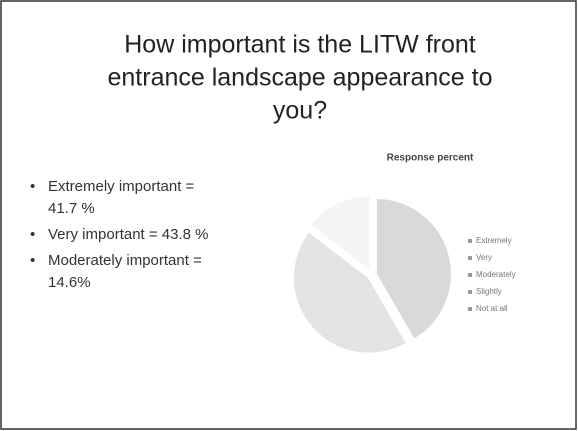 This screenshot has width=578, height=431. I want to click on bullet-text: Moderately important =, so click(125, 260).